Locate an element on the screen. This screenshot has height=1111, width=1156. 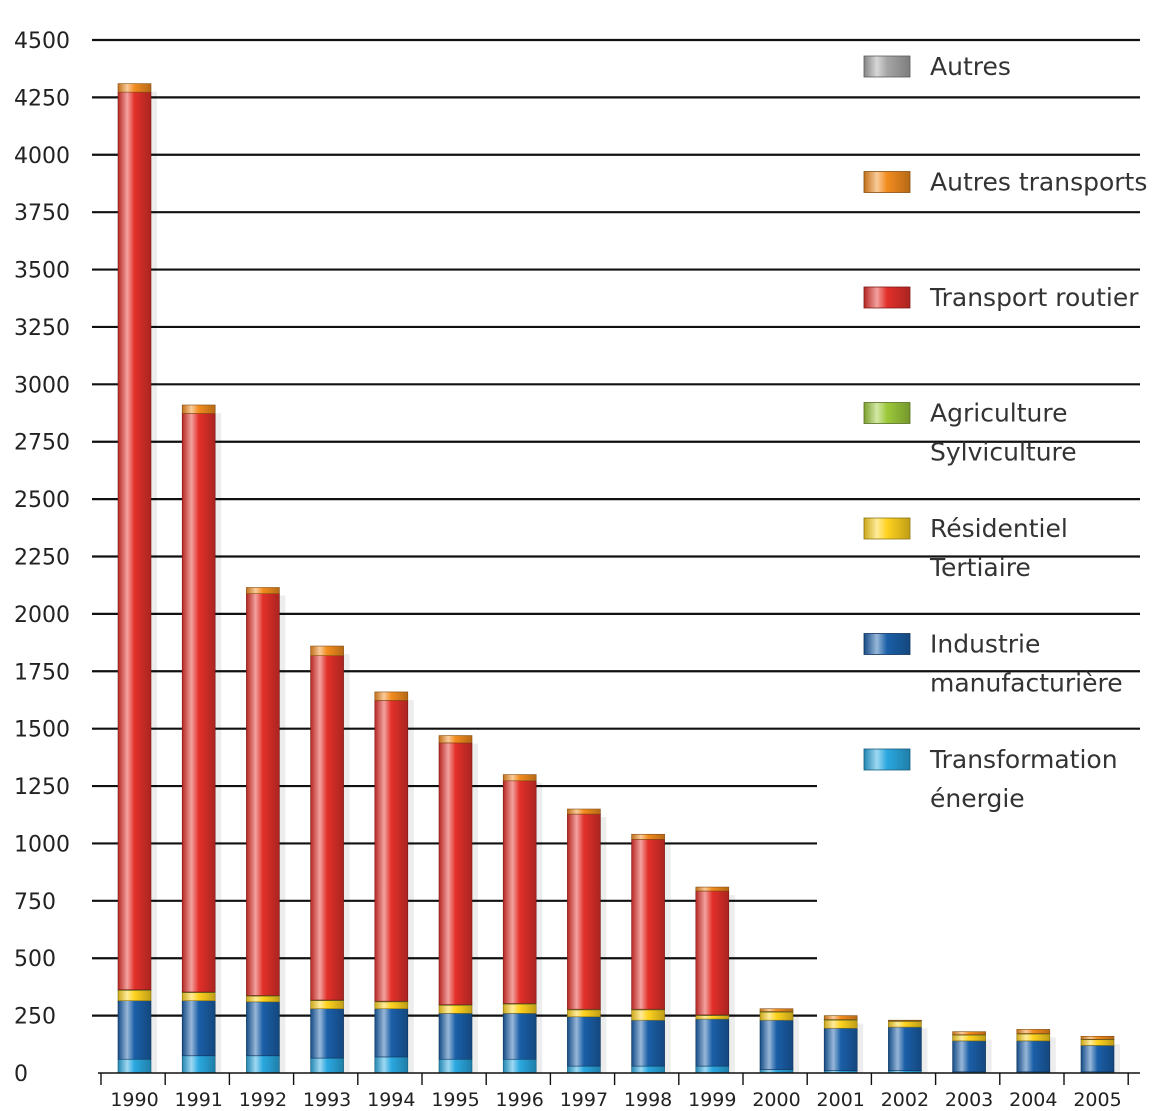
y-tick-label: 500 is located at coordinates (35, 959).